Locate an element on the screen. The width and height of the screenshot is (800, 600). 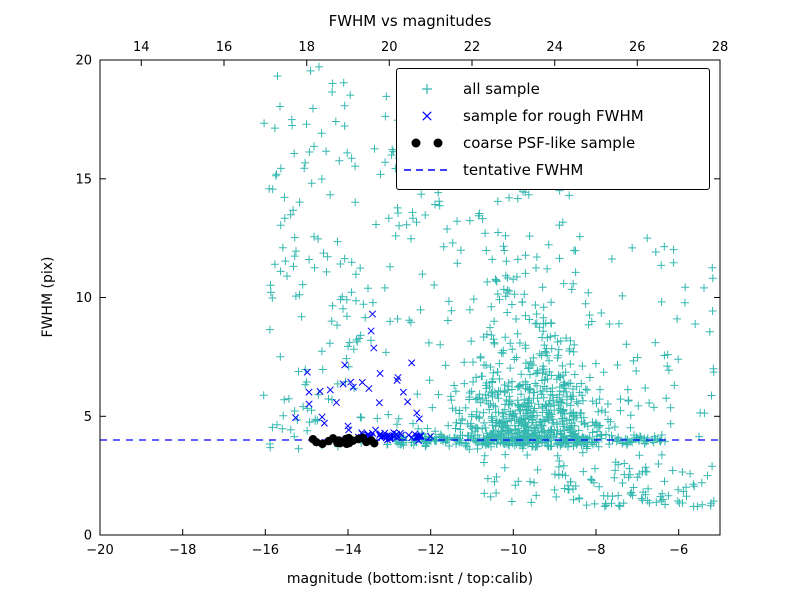
ytick-label: 10 is located at coordinates (83, 298).